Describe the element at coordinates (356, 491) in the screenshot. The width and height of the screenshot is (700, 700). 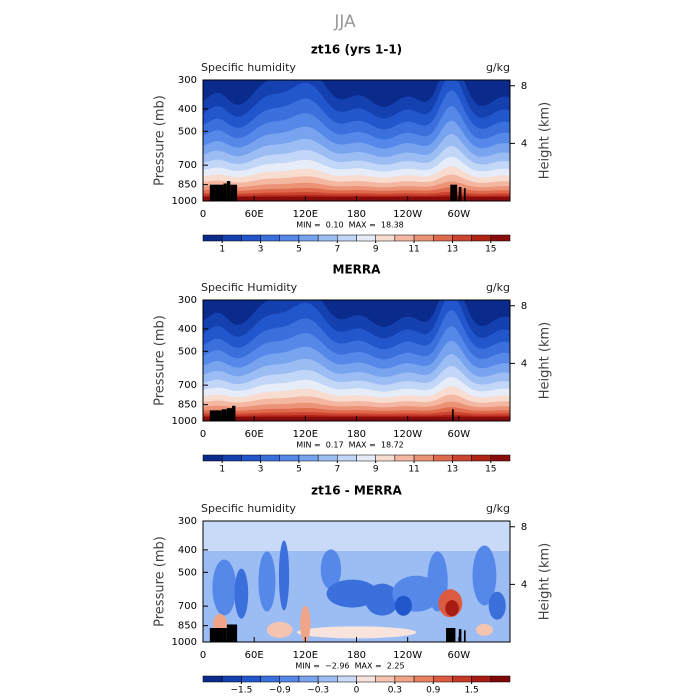
I see `panel-title: zt16 - MERRA` at that location.